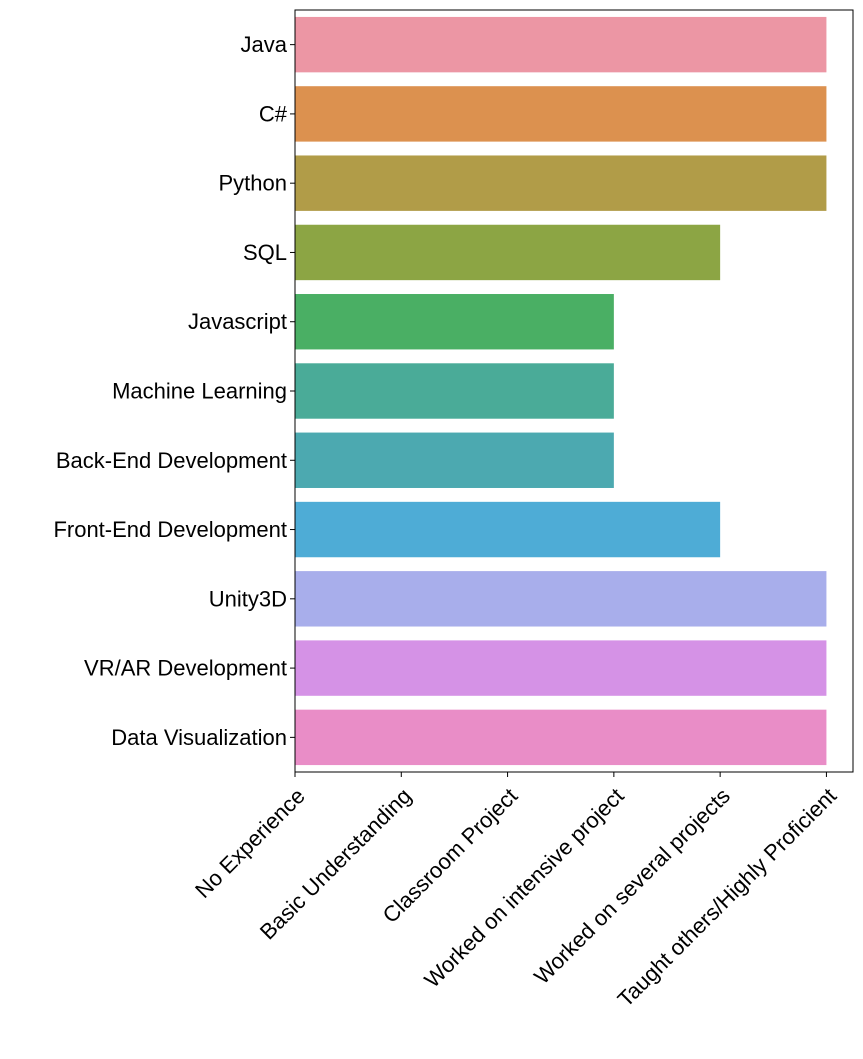  Describe the element at coordinates (199, 391) in the screenshot. I see `y-tick-label: Machine Learning` at that location.